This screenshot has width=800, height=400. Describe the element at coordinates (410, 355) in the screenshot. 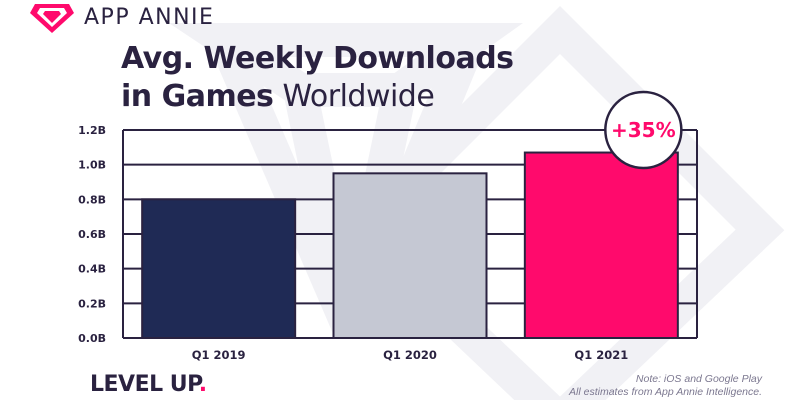

I see `x-tick-label: Q1 2020` at that location.